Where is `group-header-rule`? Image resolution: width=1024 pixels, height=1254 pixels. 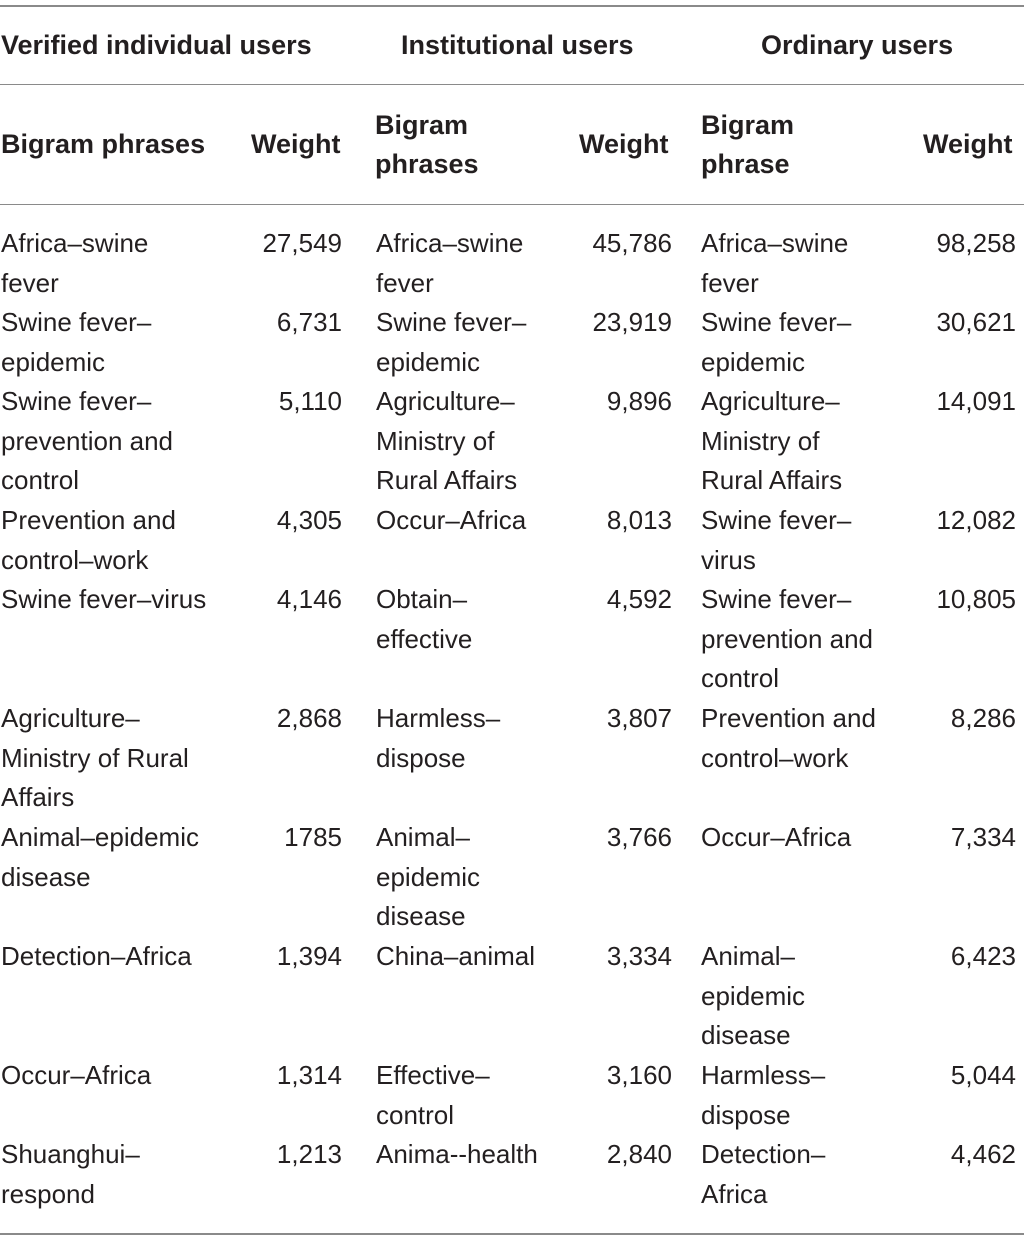 group-header-rule is located at coordinates (512, 84).